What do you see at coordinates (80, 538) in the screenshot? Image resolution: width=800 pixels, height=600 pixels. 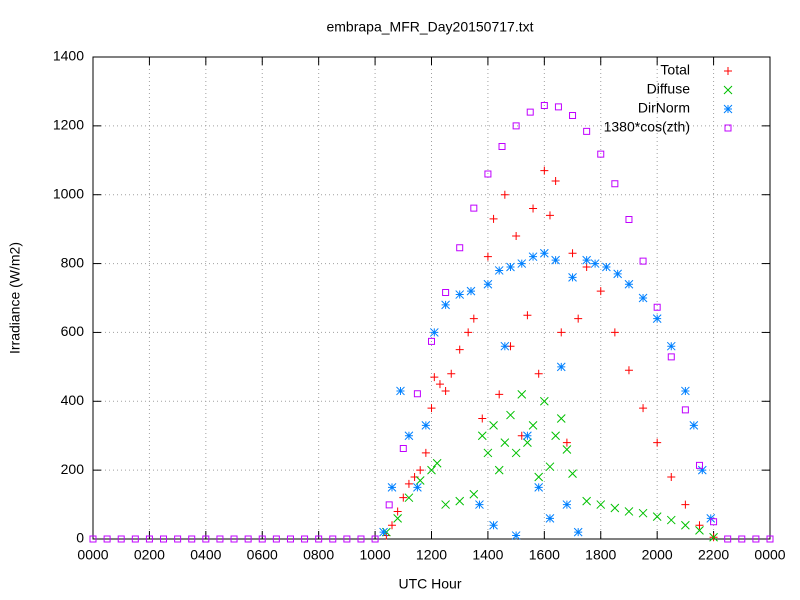 I see `y-tick-label: 0` at bounding box center [80, 538].